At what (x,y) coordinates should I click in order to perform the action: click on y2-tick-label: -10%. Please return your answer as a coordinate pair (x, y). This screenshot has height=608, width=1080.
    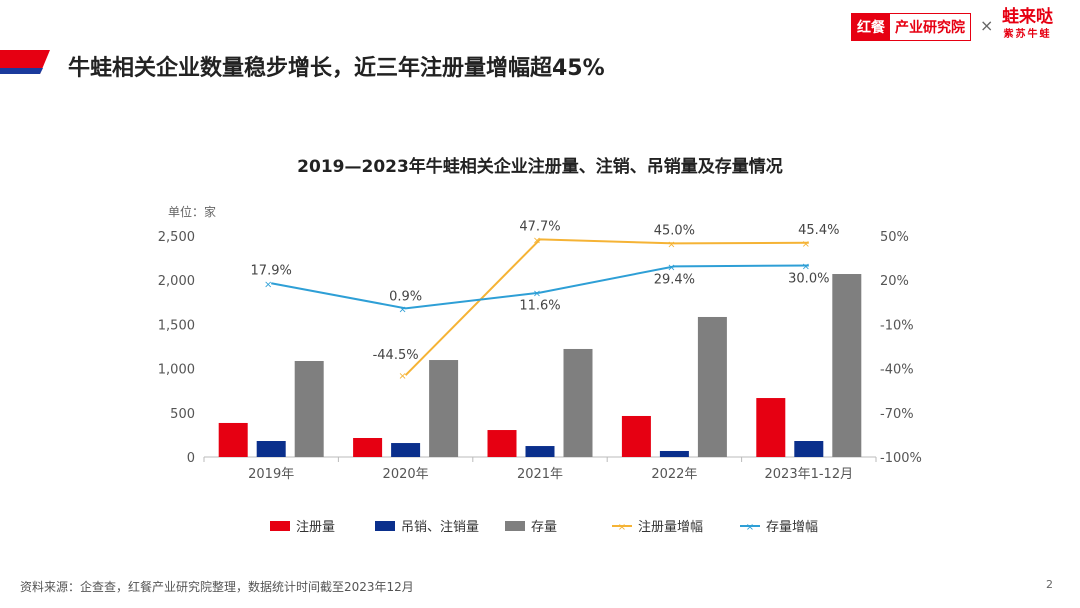
    Looking at the image, I should click on (897, 325).